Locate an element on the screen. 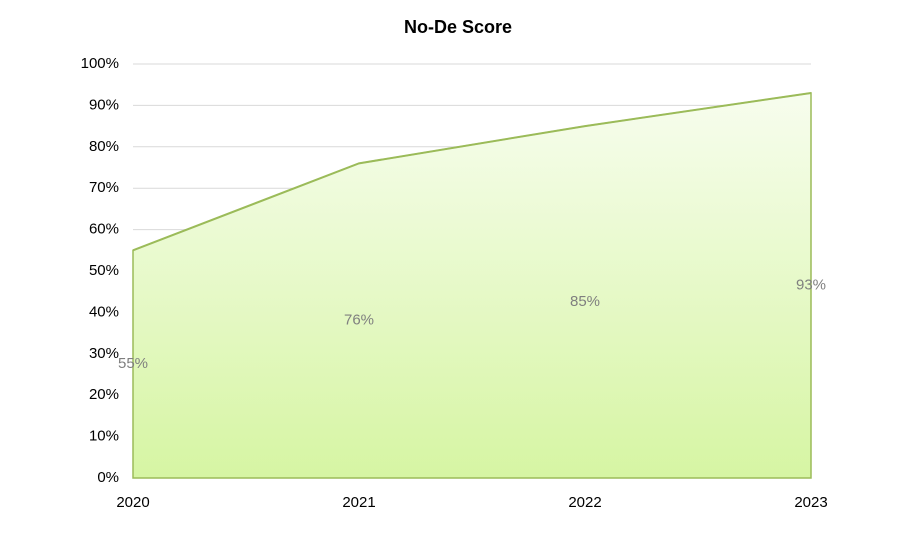 The width and height of the screenshot is (920, 533). data-label: 85% is located at coordinates (585, 301).